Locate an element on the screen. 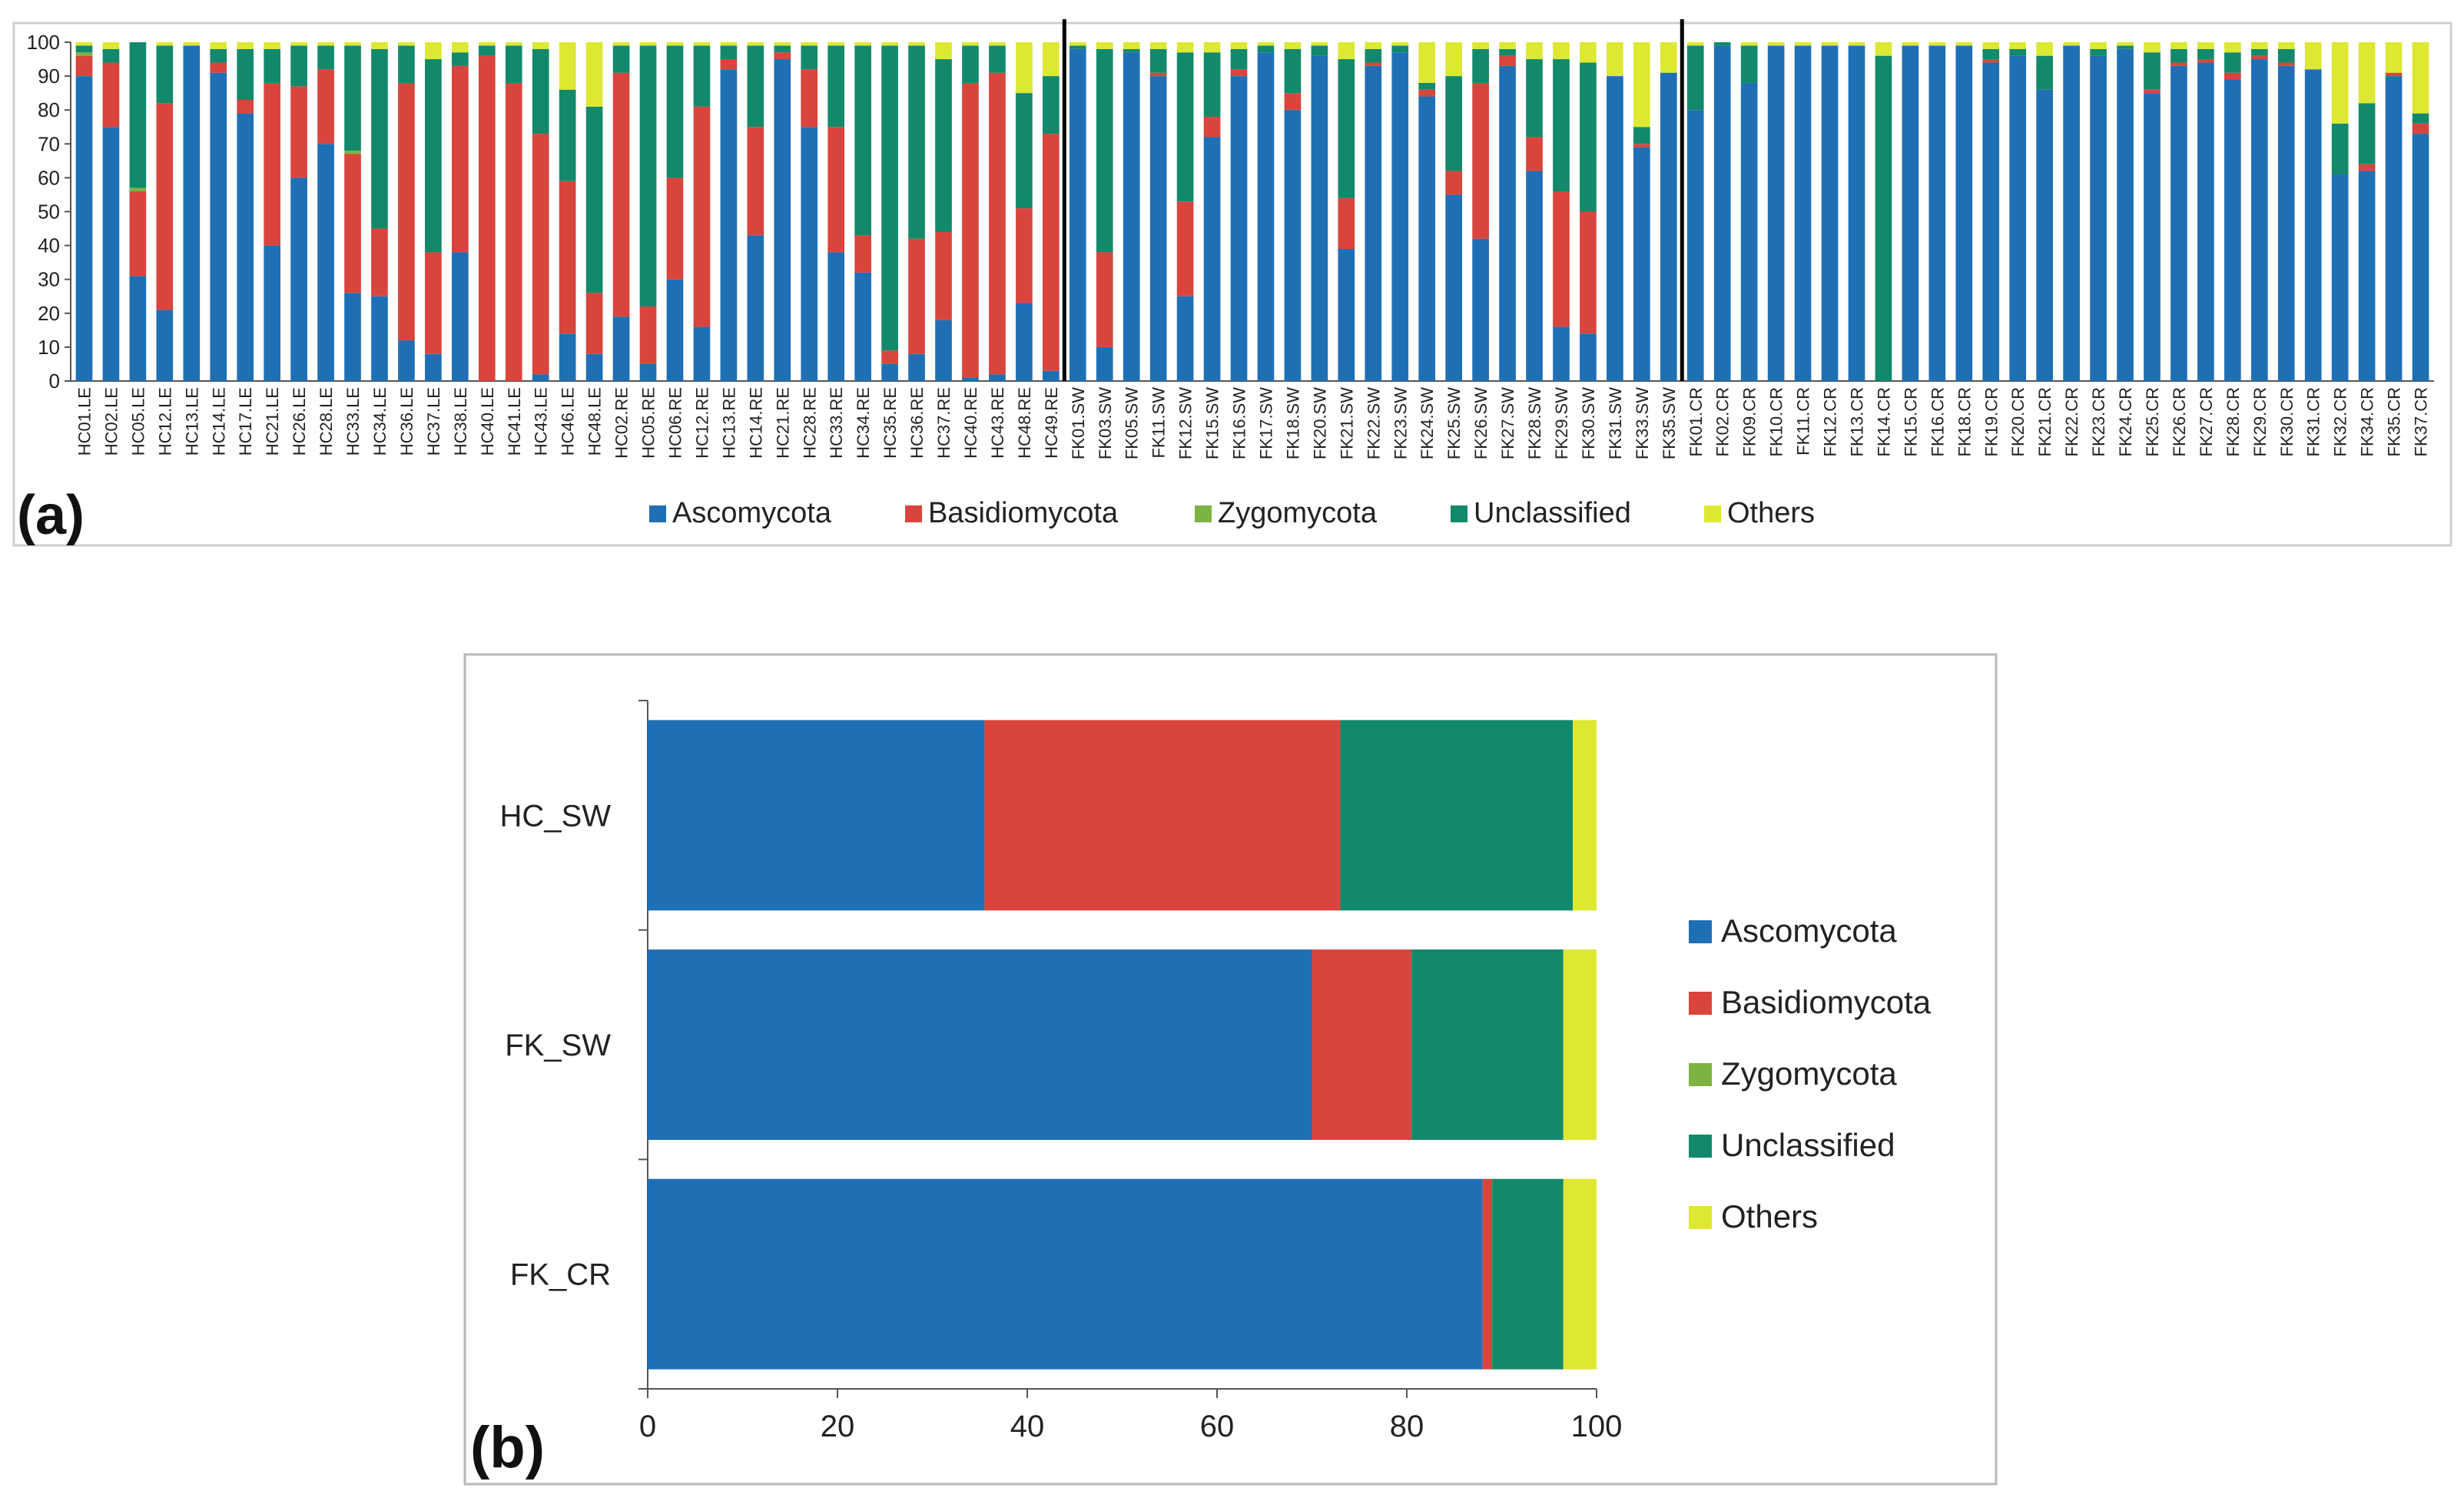  a-x-tick-label: HC34.LE is located at coordinates (380, 421).